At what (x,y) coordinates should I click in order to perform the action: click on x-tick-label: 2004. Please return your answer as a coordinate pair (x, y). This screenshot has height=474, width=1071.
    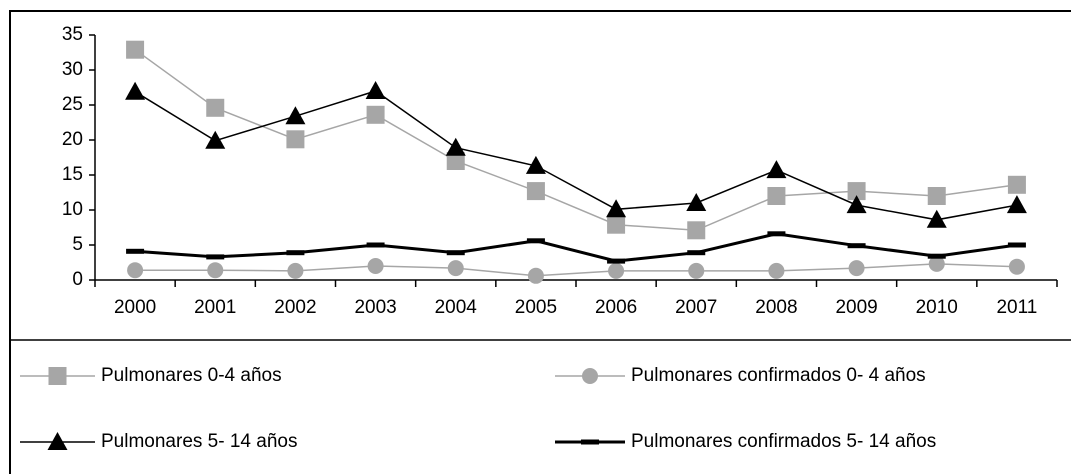
    Looking at the image, I should click on (456, 307).